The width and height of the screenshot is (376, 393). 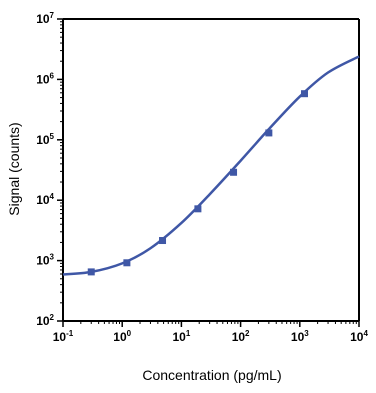 I want to click on y-axis-title: Signal (counts), so click(x=14, y=168).